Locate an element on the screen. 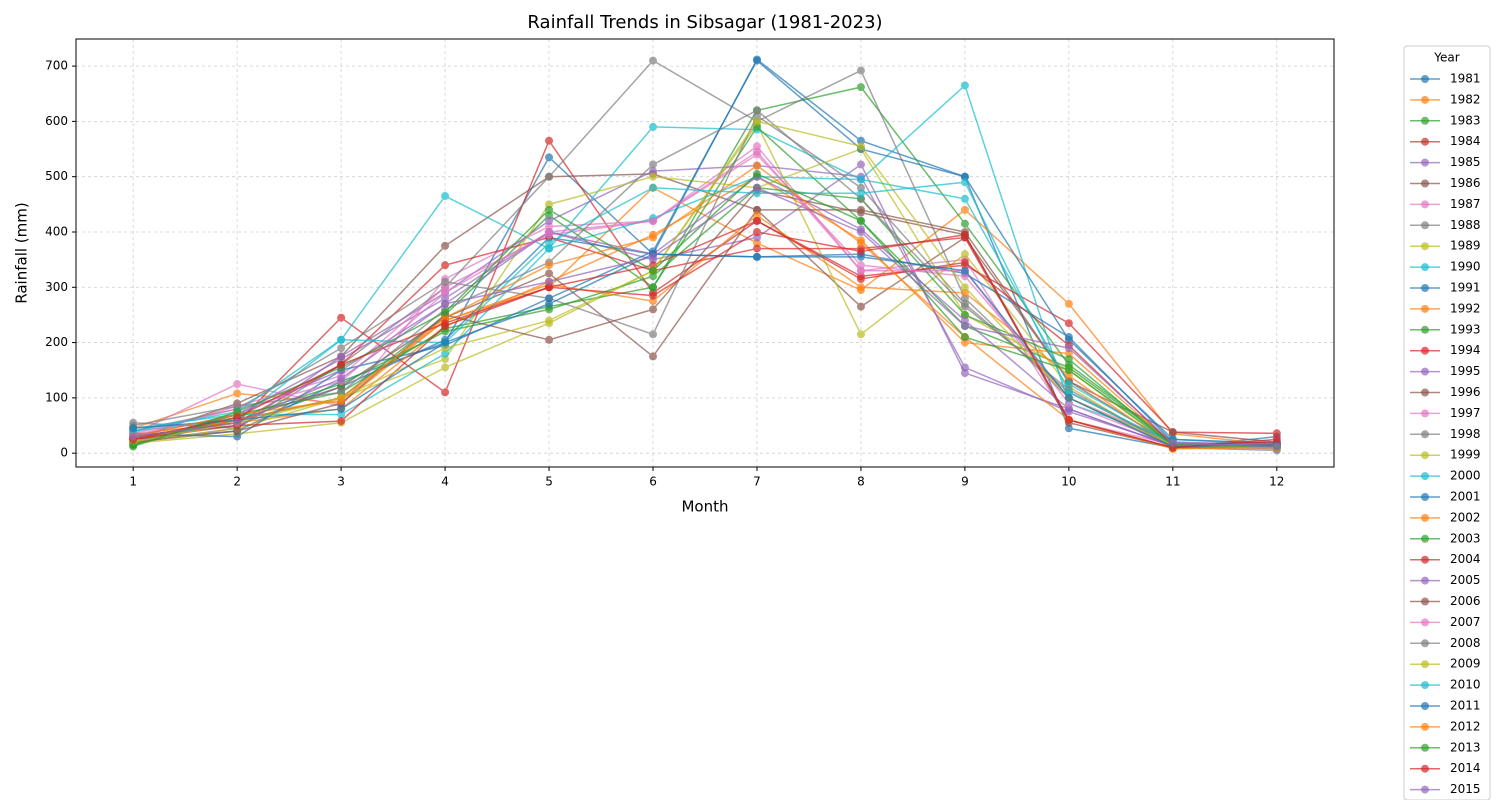 This screenshot has width=1500, height=800. legend-entry: 2010 is located at coordinates (1445, 685).